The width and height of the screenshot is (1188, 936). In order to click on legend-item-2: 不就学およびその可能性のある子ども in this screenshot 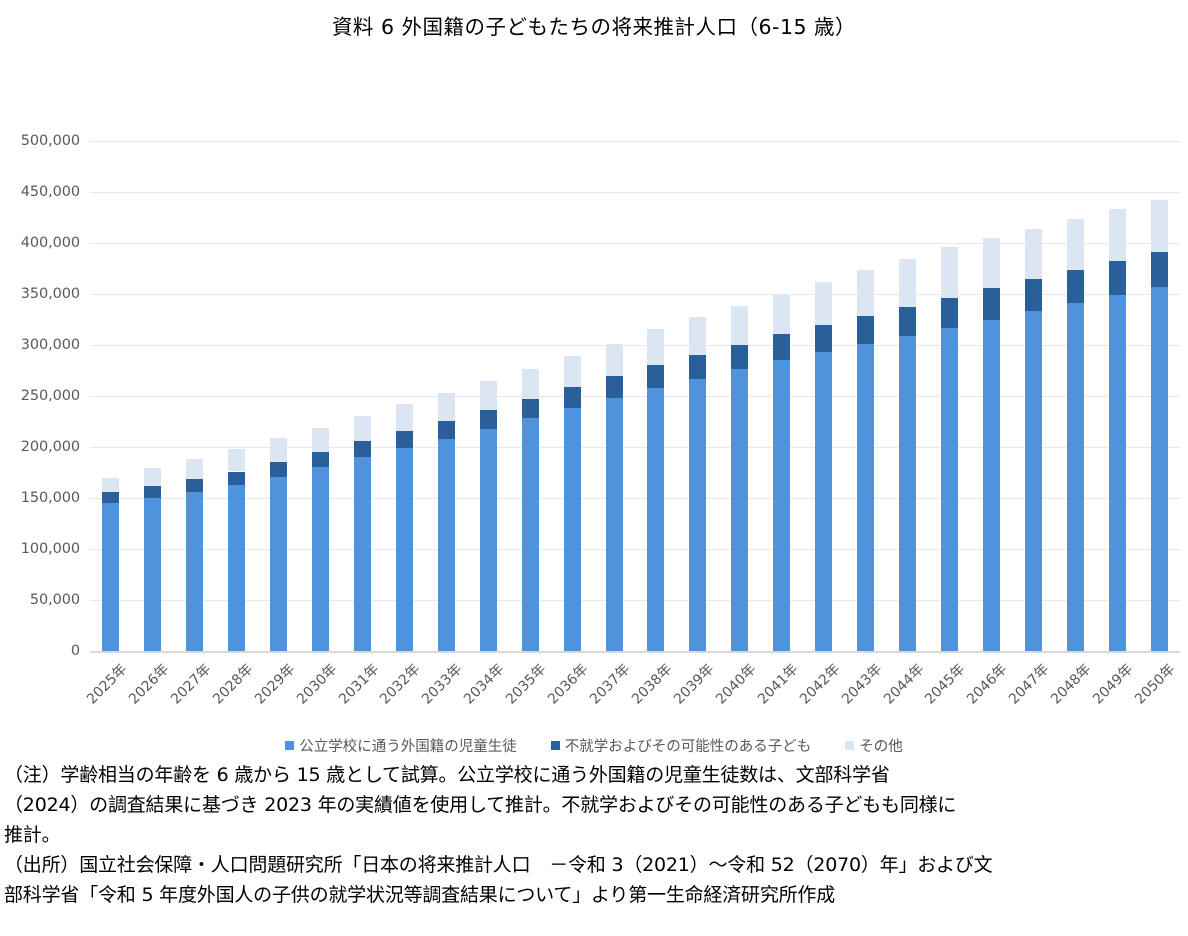, I will do `click(680, 745)`.